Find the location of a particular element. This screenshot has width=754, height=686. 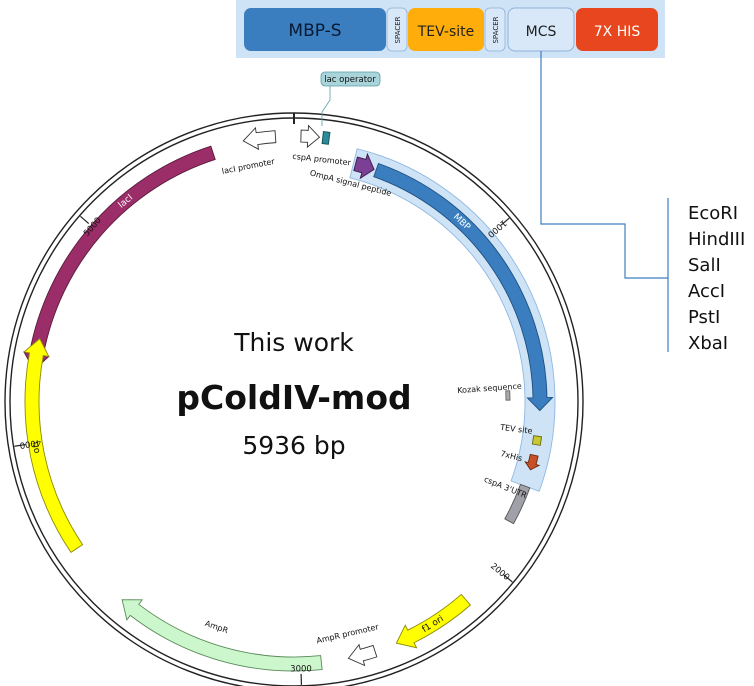

cspa-promoter-arrow is located at coordinates (310, 136).